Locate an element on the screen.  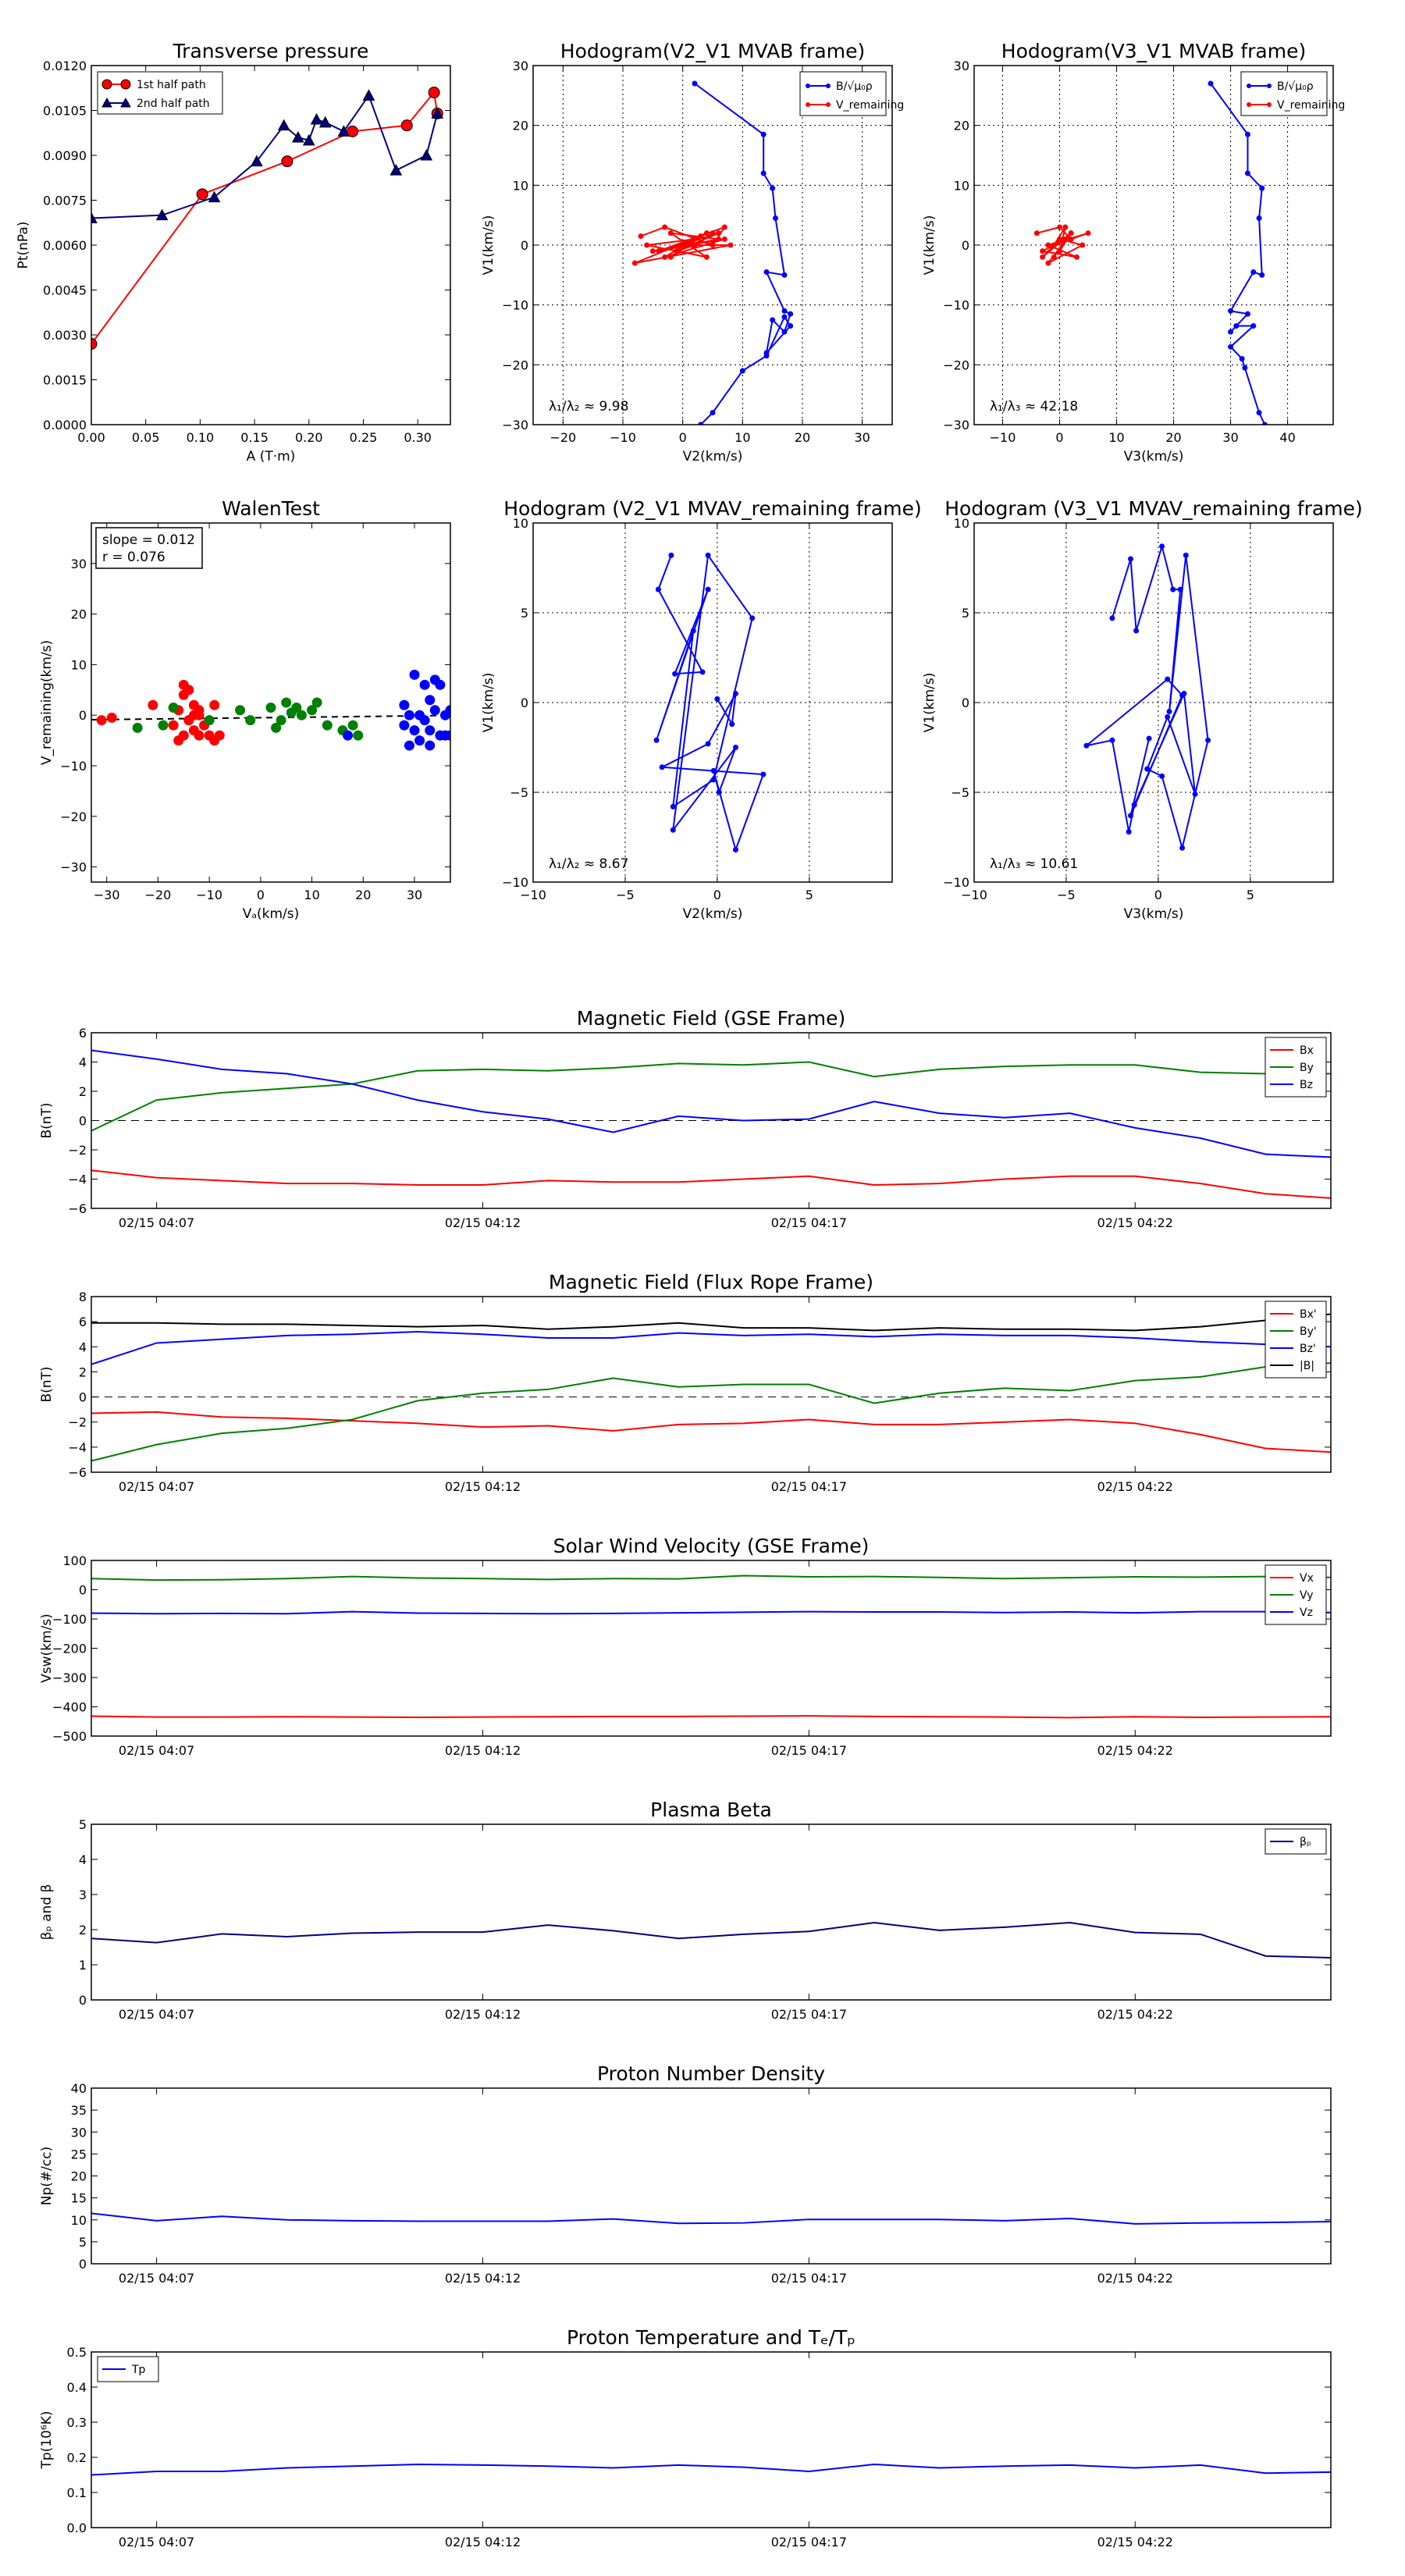
hodogram-v2-mvab-ytick-label: 30 is located at coordinates (520, 66).